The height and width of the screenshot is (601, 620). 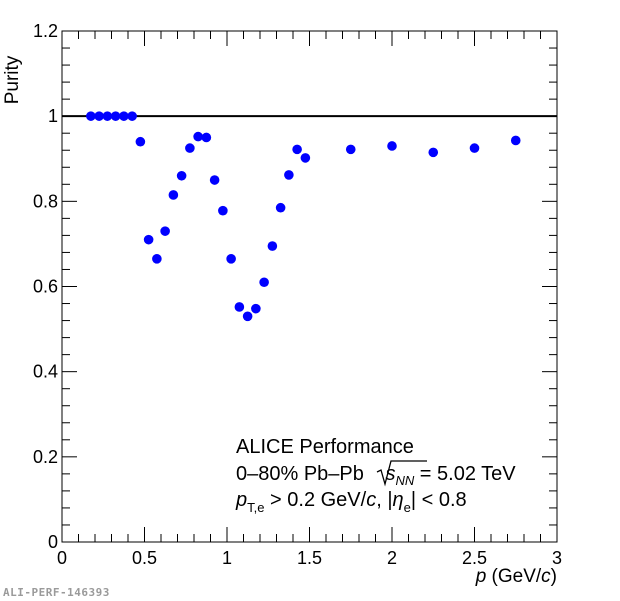 I want to click on y-tick-label: 0.8, so click(x=45, y=201).